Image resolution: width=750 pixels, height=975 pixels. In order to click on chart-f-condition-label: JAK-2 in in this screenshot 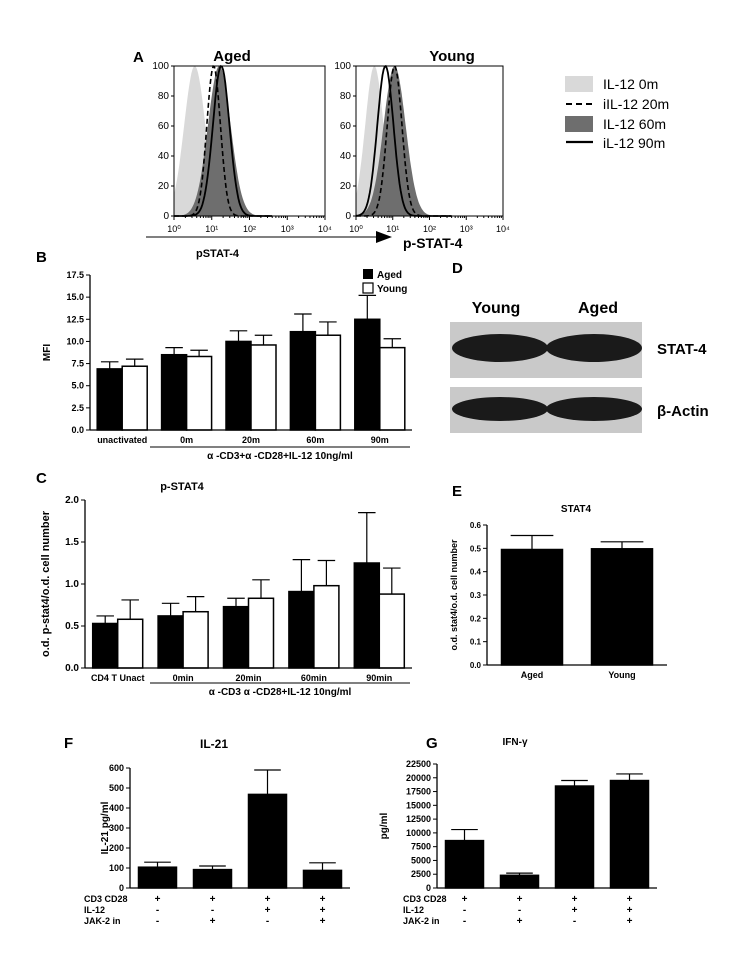, I will do `click(102, 921)`.